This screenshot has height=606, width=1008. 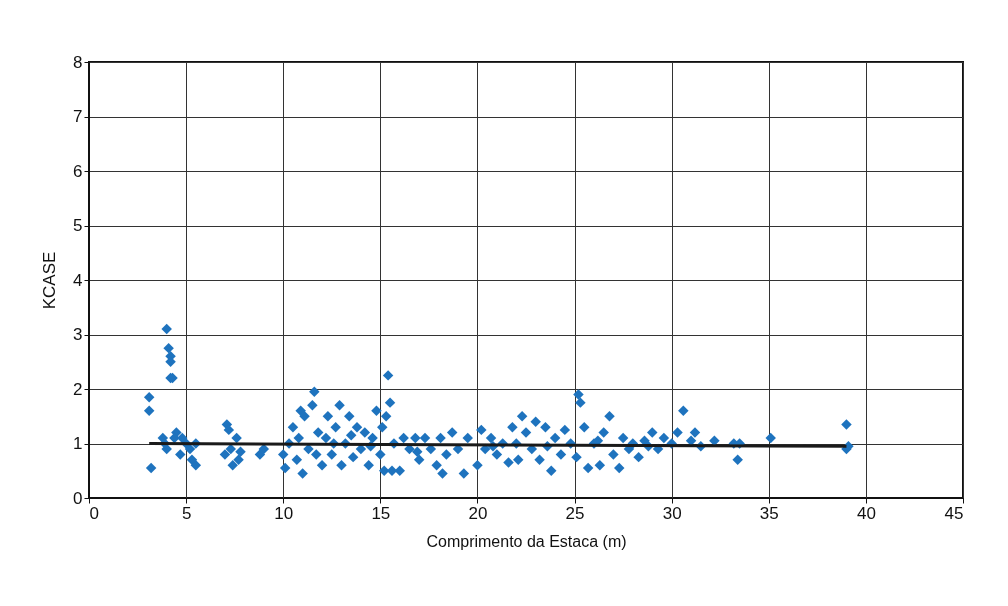 I want to click on x-tick-label: 45, so click(x=954, y=513).